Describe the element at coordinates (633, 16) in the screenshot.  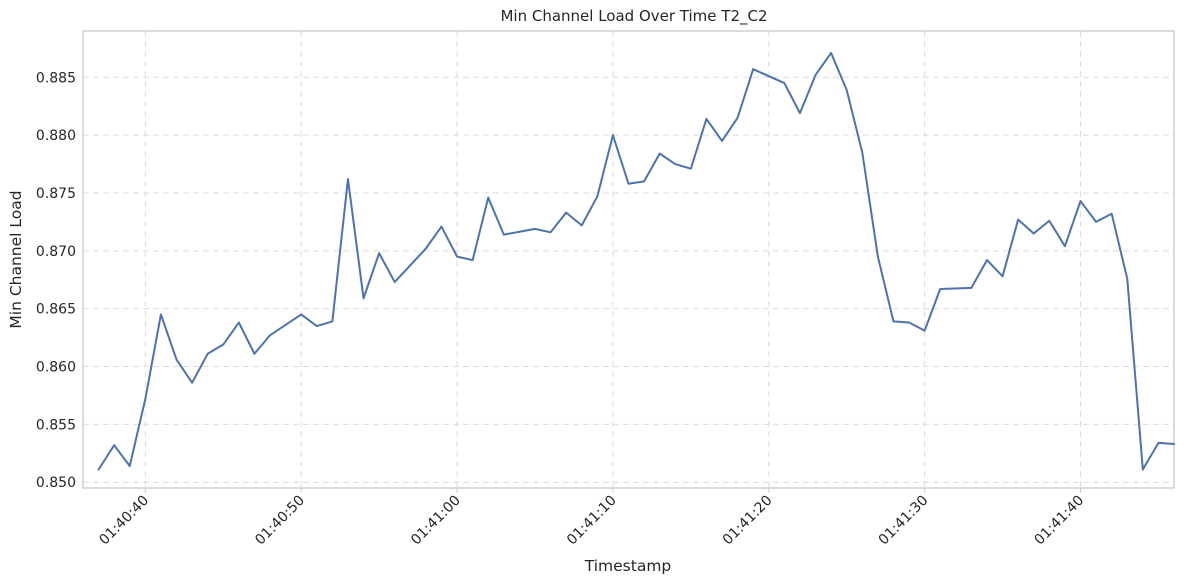
I see `chart-title: Min Channel Load Over Time T2_C2` at that location.